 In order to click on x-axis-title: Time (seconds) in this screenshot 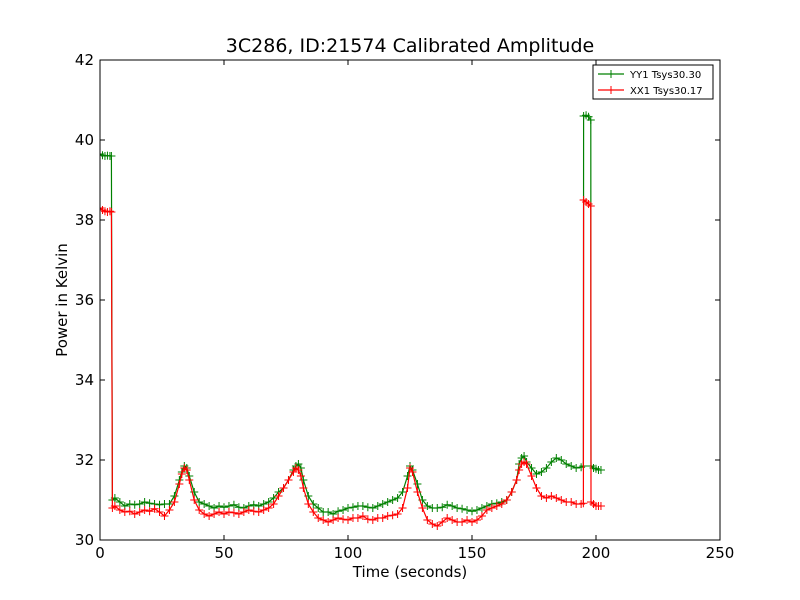, I will do `click(410, 572)`.